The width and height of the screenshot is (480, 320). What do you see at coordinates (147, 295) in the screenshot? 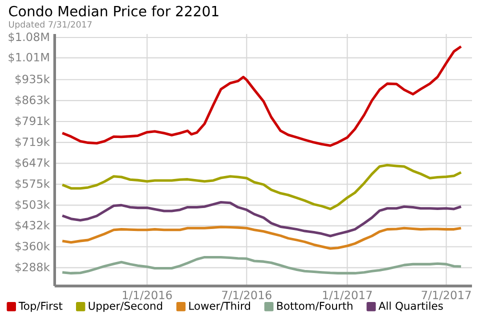
I see `x-tick-label: 1/1/2016` at bounding box center [147, 295].